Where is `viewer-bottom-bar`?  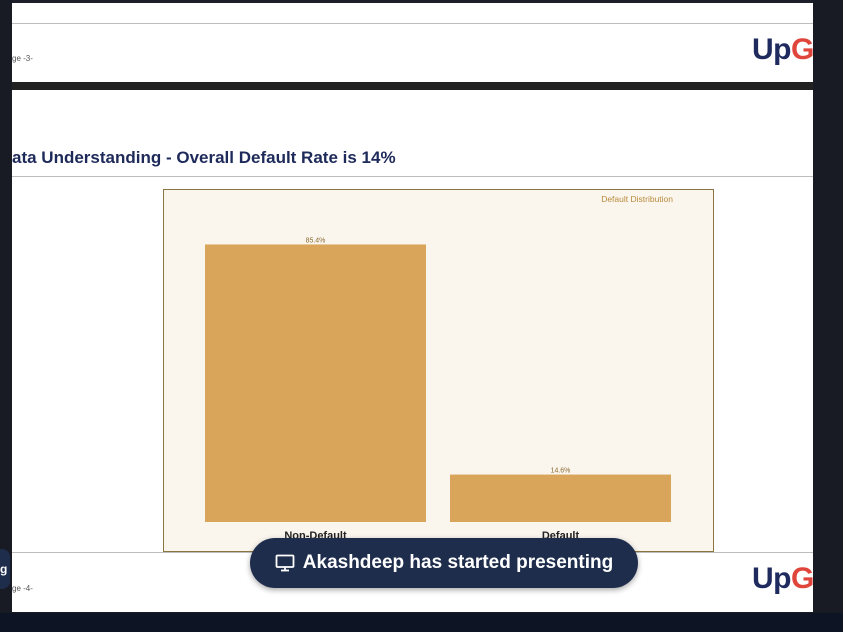 viewer-bottom-bar is located at coordinates (421, 622).